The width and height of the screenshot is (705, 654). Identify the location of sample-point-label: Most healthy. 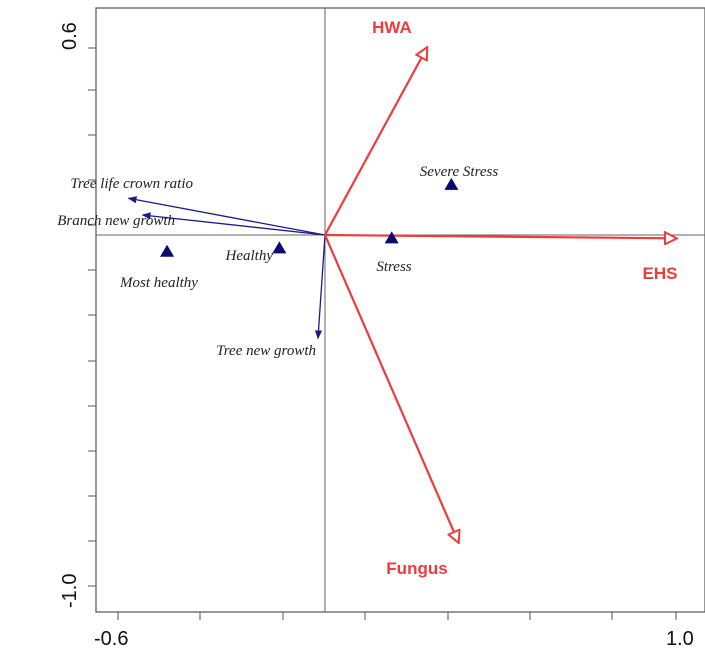
(158, 283).